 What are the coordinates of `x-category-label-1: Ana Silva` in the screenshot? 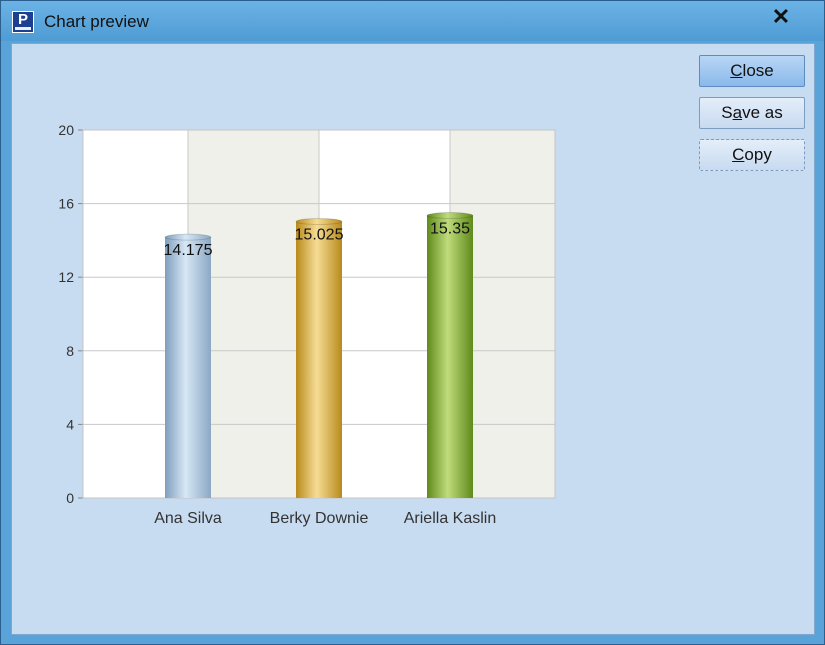 It's located at (188, 518).